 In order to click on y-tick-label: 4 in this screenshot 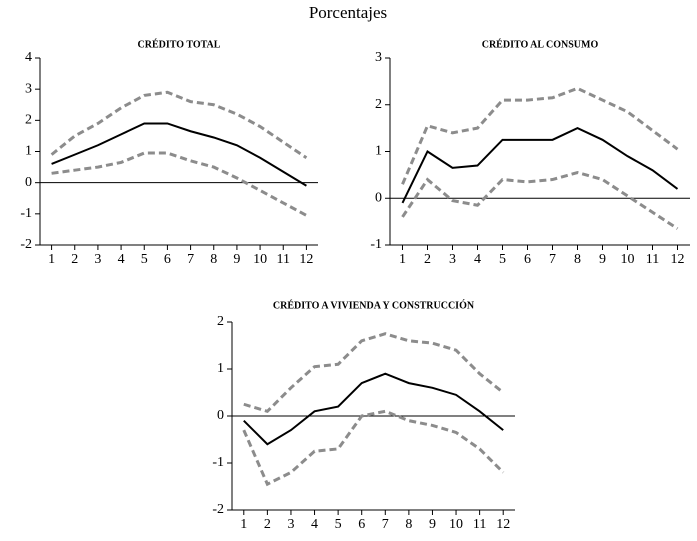, I will do `click(28, 57)`.